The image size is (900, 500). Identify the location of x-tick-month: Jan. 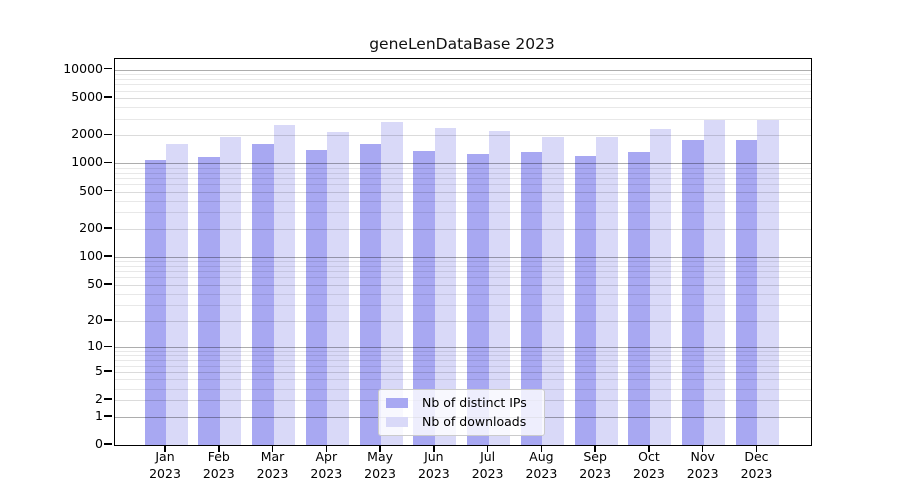
(165, 456).